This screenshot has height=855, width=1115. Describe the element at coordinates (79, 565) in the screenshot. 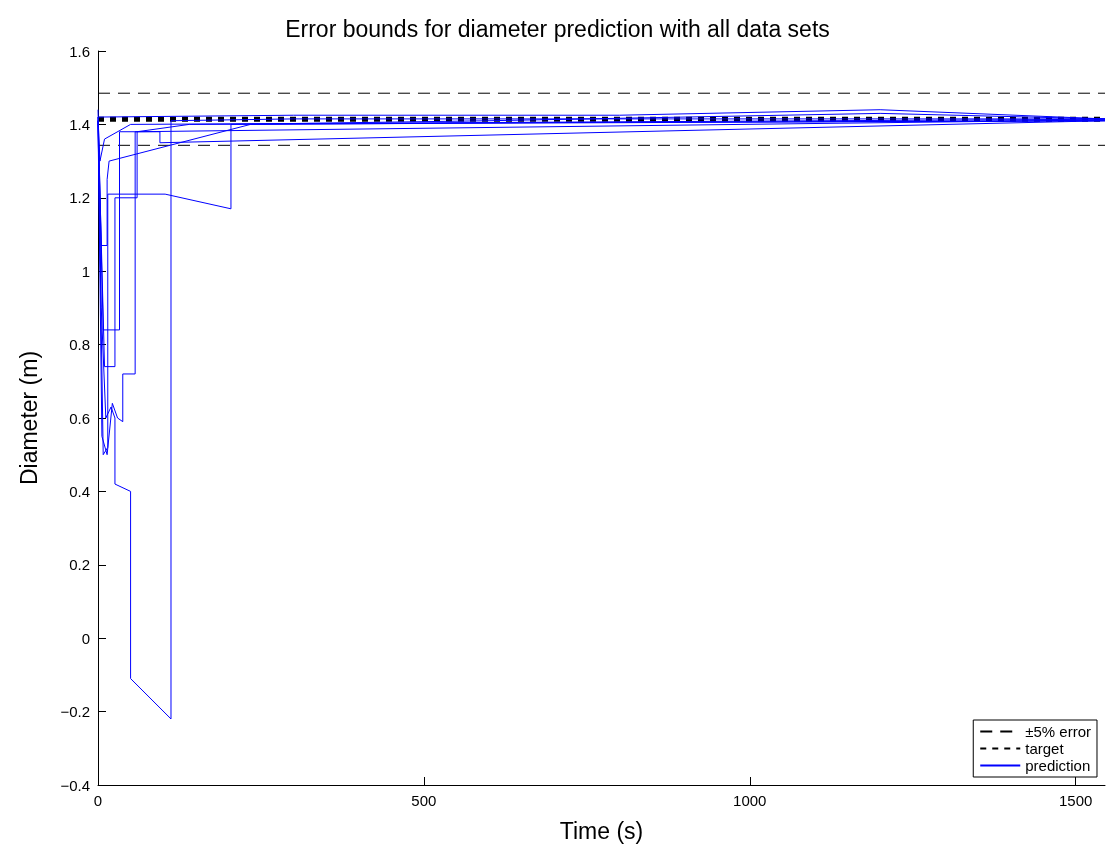

I see `y-tick-label: 0.2` at that location.